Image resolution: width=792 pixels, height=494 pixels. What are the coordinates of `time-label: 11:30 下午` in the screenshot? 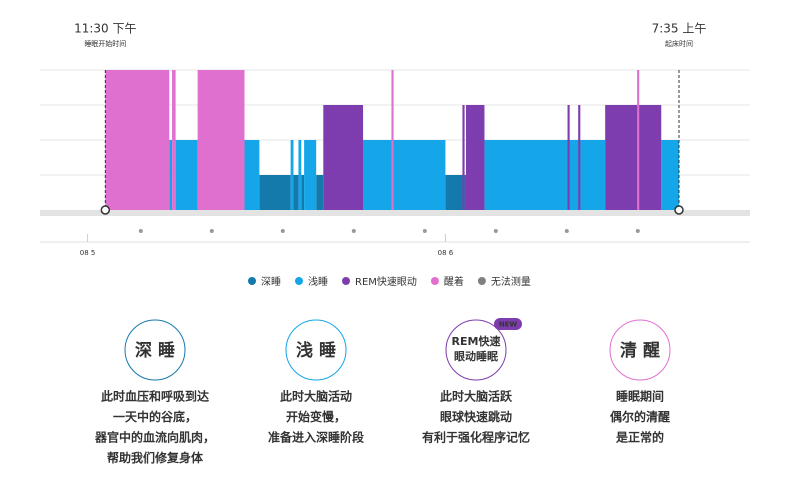 It's located at (105, 29).